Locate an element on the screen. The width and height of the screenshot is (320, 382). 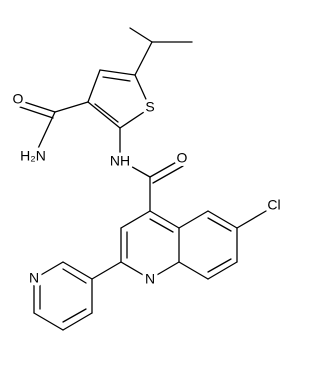
atom-label: H₂N is located at coordinates (33, 156).